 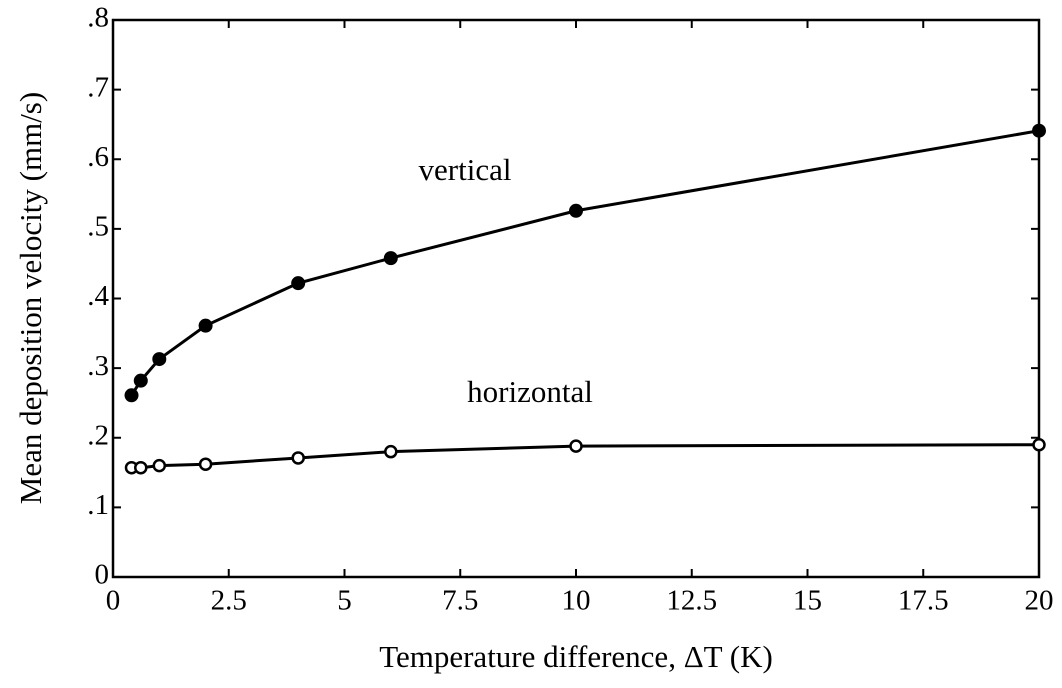 I want to click on y-tick-label: .3, so click(x=98, y=366).